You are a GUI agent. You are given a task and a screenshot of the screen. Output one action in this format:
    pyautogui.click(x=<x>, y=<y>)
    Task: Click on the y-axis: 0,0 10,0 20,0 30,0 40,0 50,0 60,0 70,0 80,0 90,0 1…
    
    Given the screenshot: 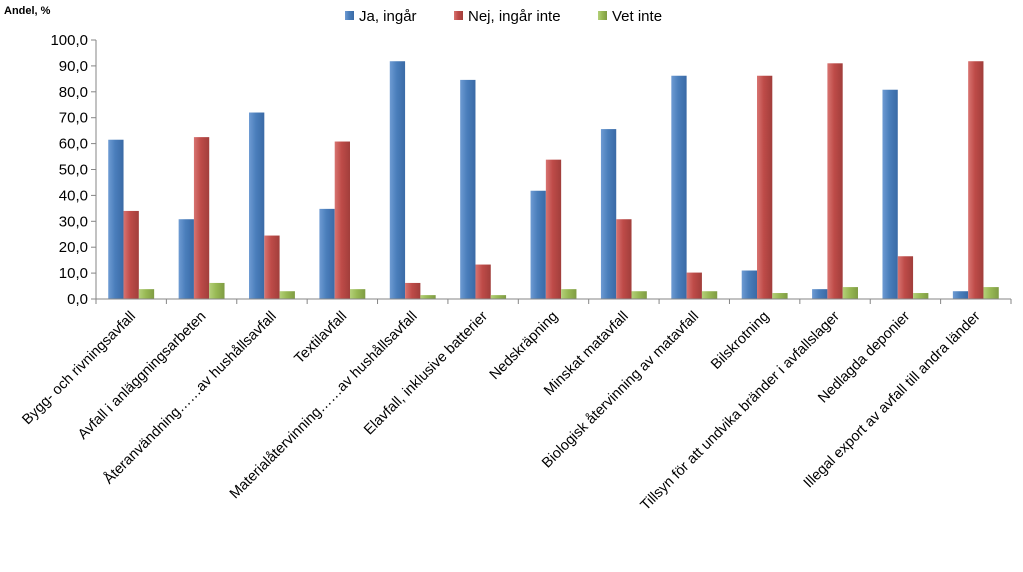 What is the action you would take?
    pyautogui.click(x=73, y=170)
    